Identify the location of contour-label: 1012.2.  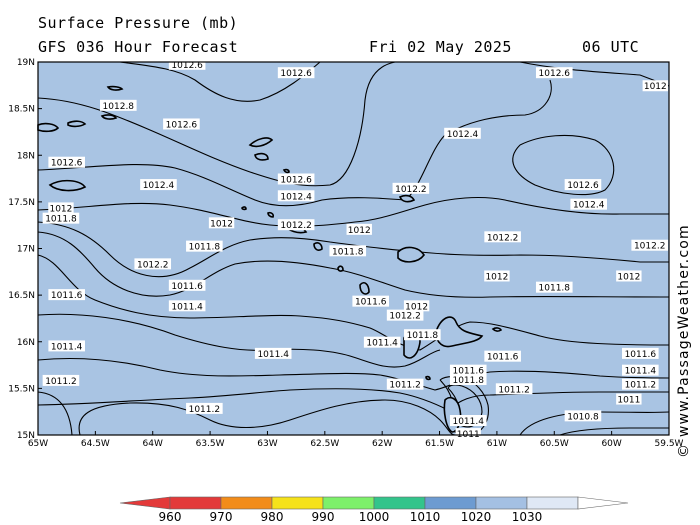
(502, 237).